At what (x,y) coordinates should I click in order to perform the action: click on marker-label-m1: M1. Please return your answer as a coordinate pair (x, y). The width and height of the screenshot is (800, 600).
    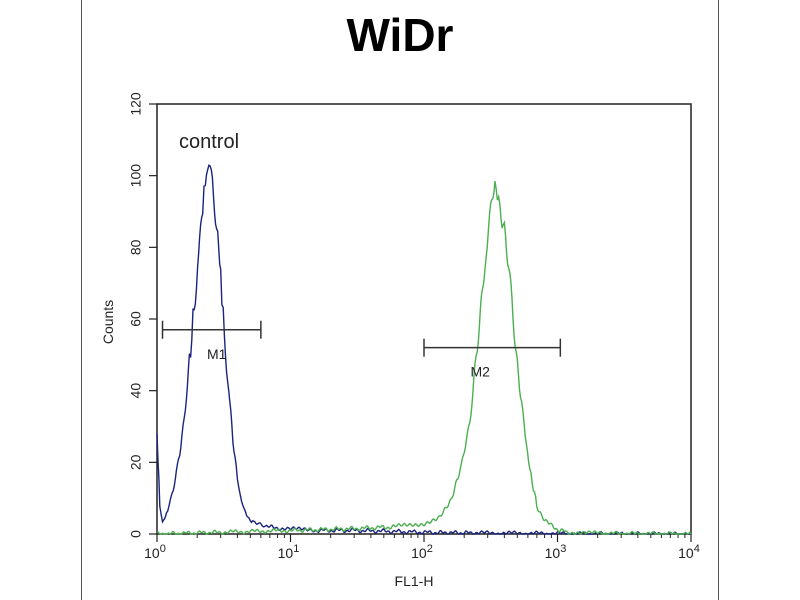
    Looking at the image, I should click on (217, 354).